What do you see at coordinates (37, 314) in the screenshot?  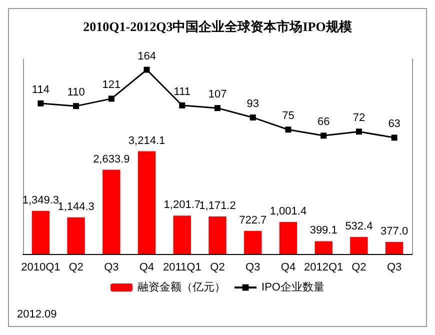 I see `text: 2012.09` at bounding box center [37, 314].